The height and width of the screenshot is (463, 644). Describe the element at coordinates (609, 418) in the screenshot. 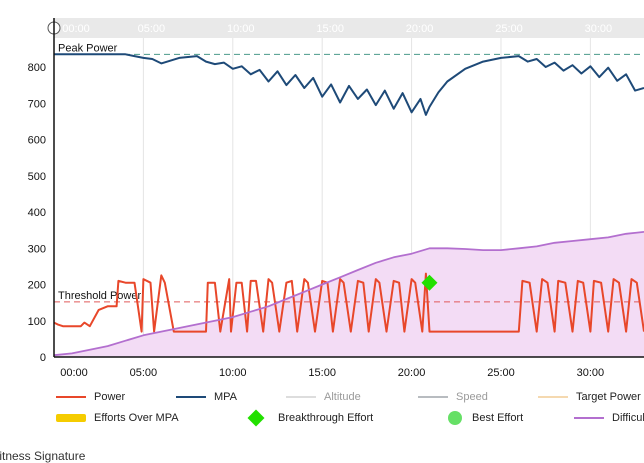

I see `legend-item-difficulty: Difficulty` at that location.